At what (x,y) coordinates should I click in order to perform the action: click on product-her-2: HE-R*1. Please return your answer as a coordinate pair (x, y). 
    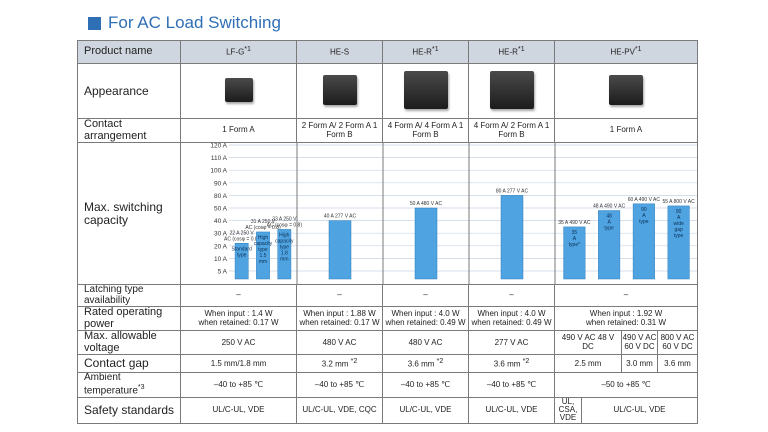
    Looking at the image, I should click on (511, 52).